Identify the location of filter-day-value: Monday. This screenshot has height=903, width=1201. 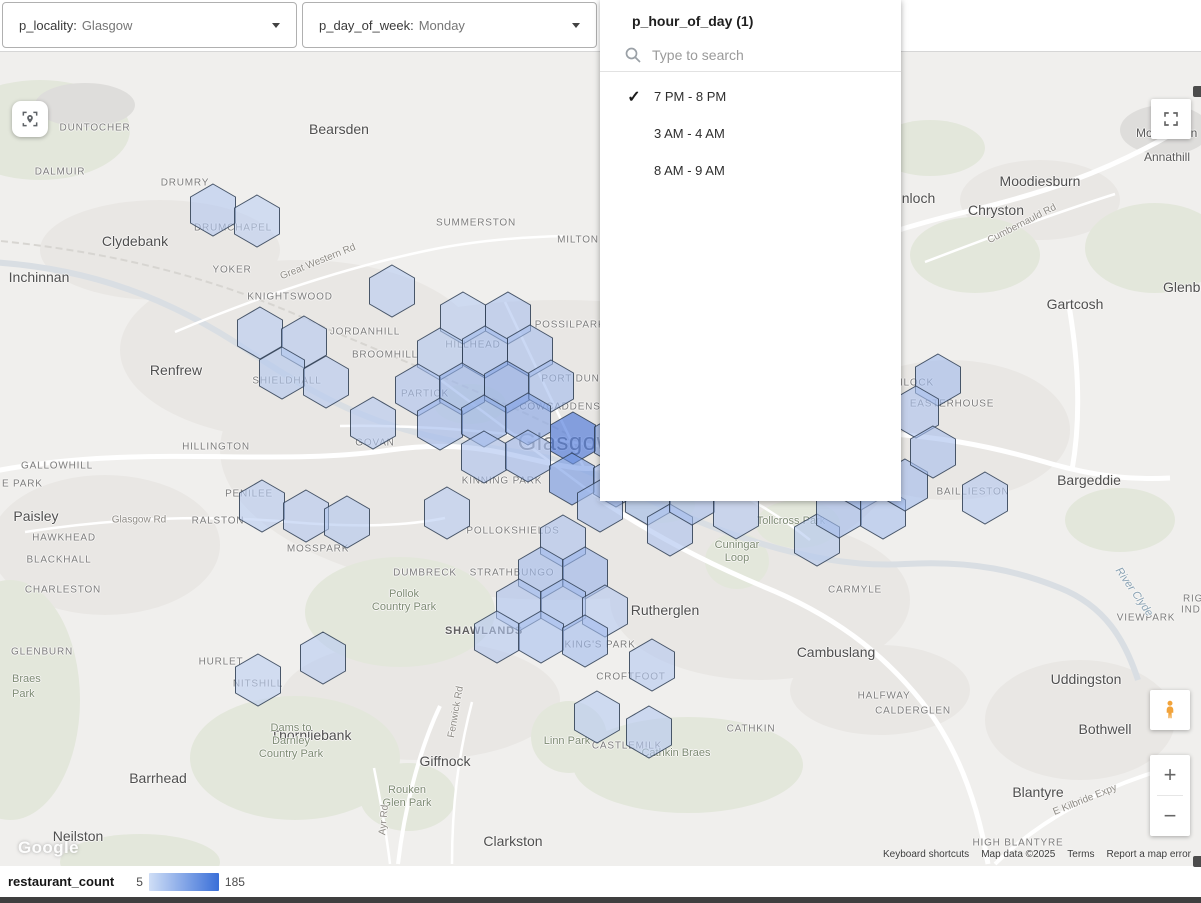
(441, 25).